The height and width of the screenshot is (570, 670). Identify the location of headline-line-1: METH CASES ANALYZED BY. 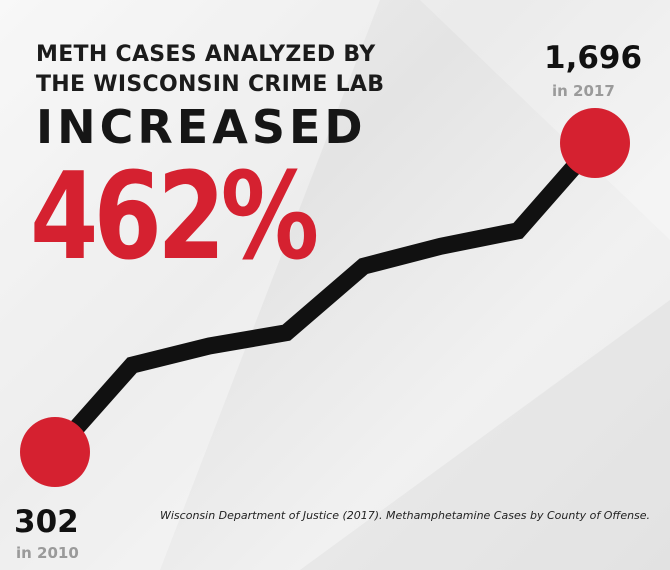
(206, 54).